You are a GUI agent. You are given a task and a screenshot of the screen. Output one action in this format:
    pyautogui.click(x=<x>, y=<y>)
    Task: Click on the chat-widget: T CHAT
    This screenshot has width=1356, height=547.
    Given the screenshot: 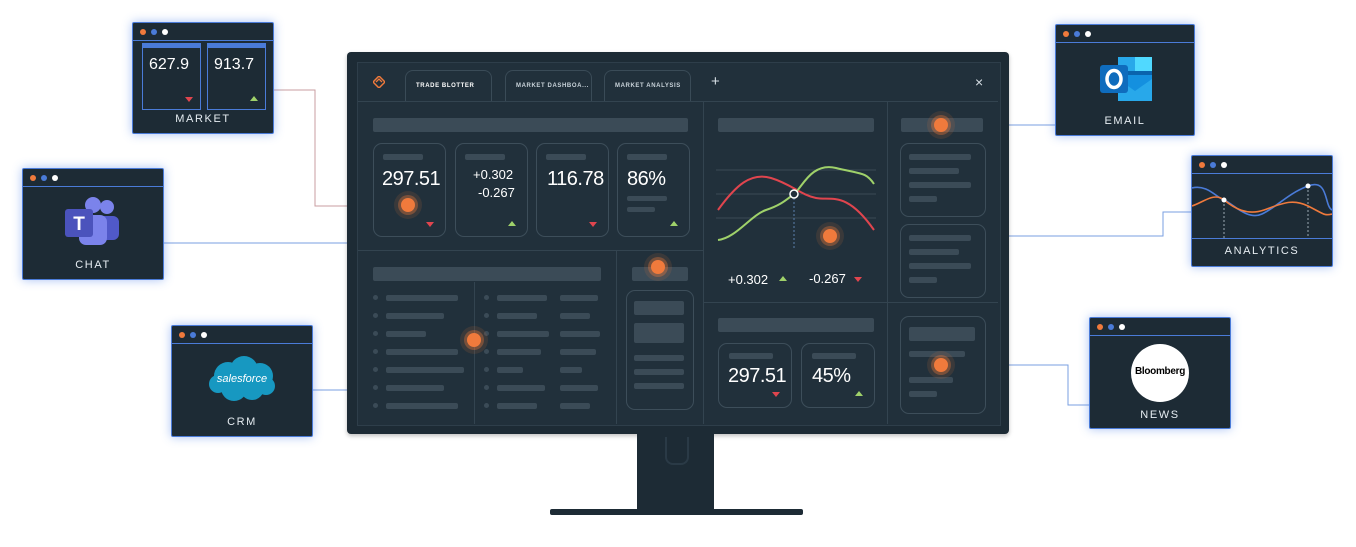 What is the action you would take?
    pyautogui.click(x=93, y=224)
    